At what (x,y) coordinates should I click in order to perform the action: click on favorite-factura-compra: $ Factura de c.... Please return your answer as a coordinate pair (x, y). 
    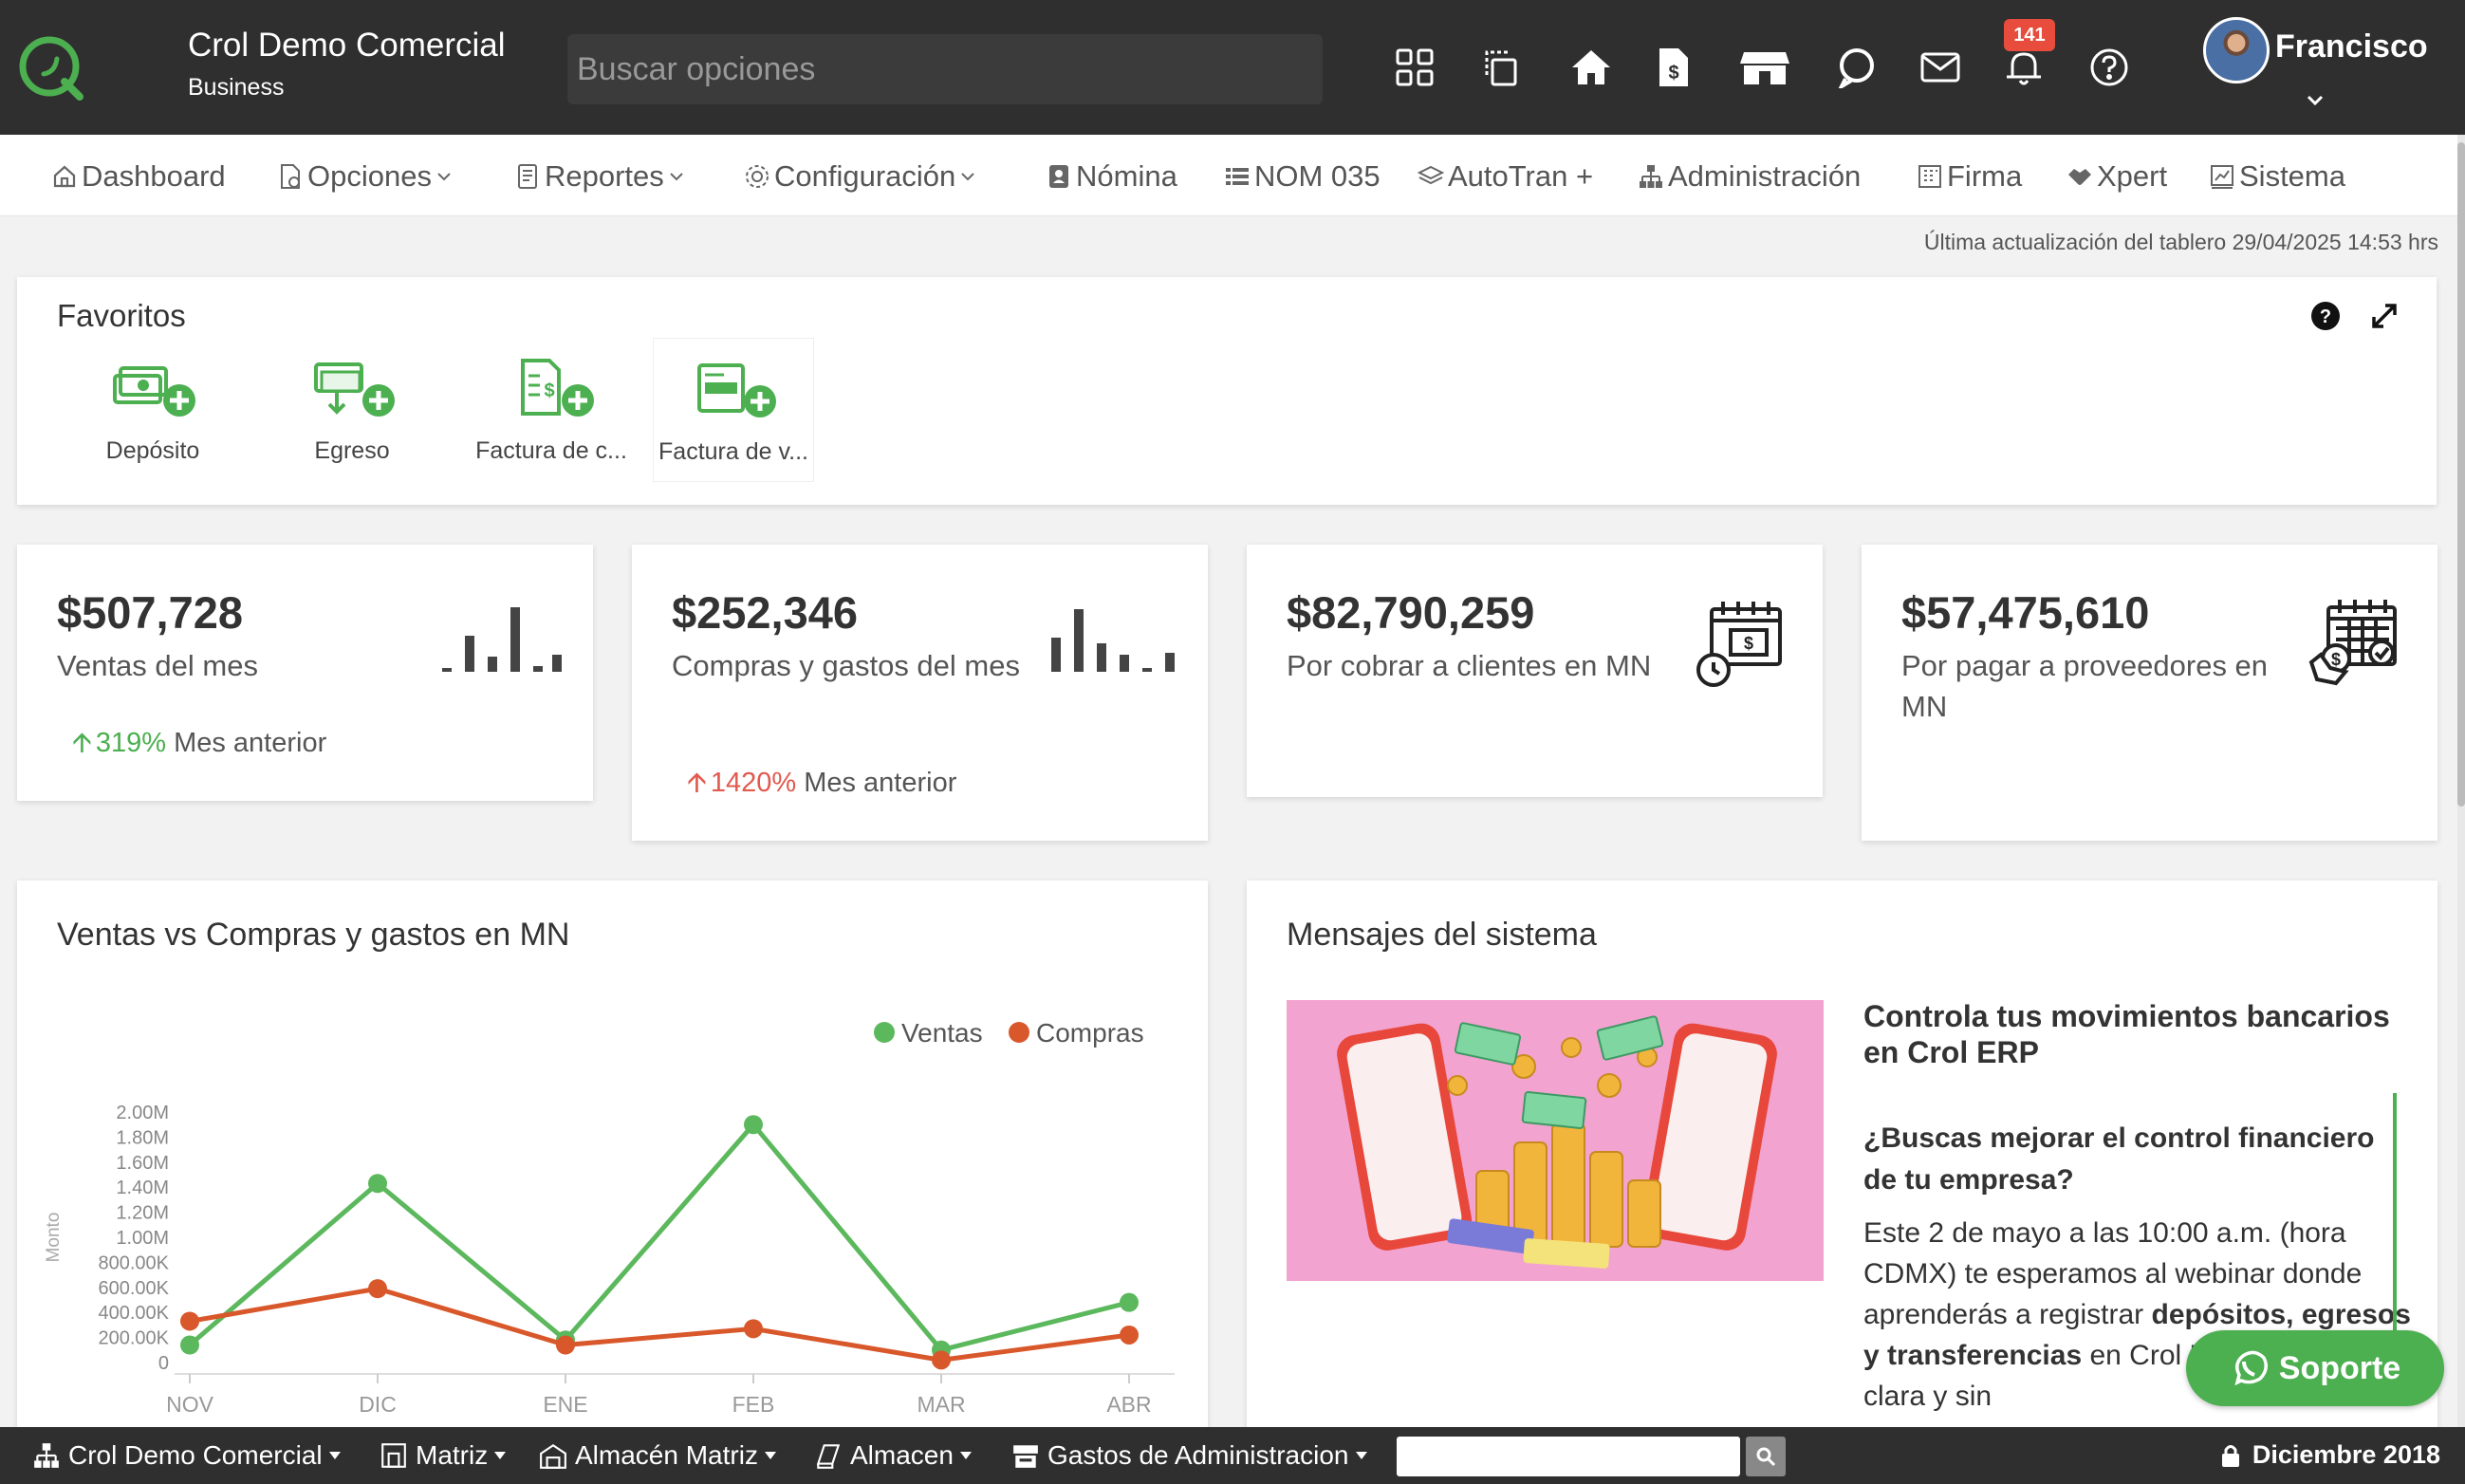
    Looking at the image, I should click on (551, 410).